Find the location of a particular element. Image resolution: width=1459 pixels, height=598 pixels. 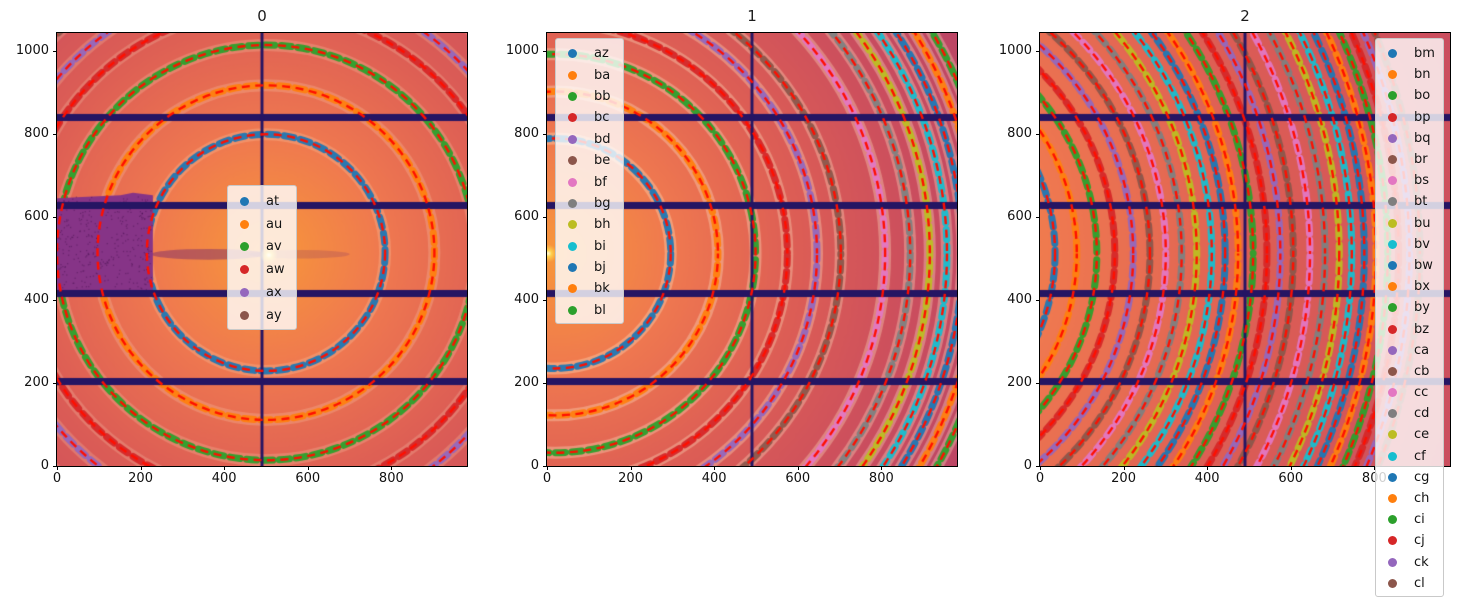

legend-label: bx is located at coordinates (1422, 287).